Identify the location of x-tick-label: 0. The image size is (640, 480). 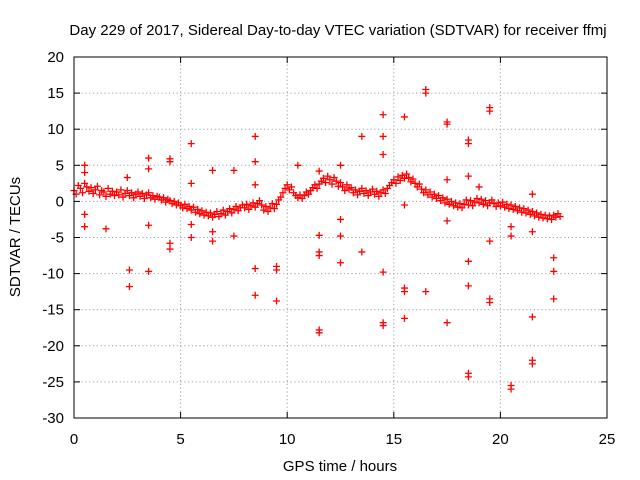
(74, 439).